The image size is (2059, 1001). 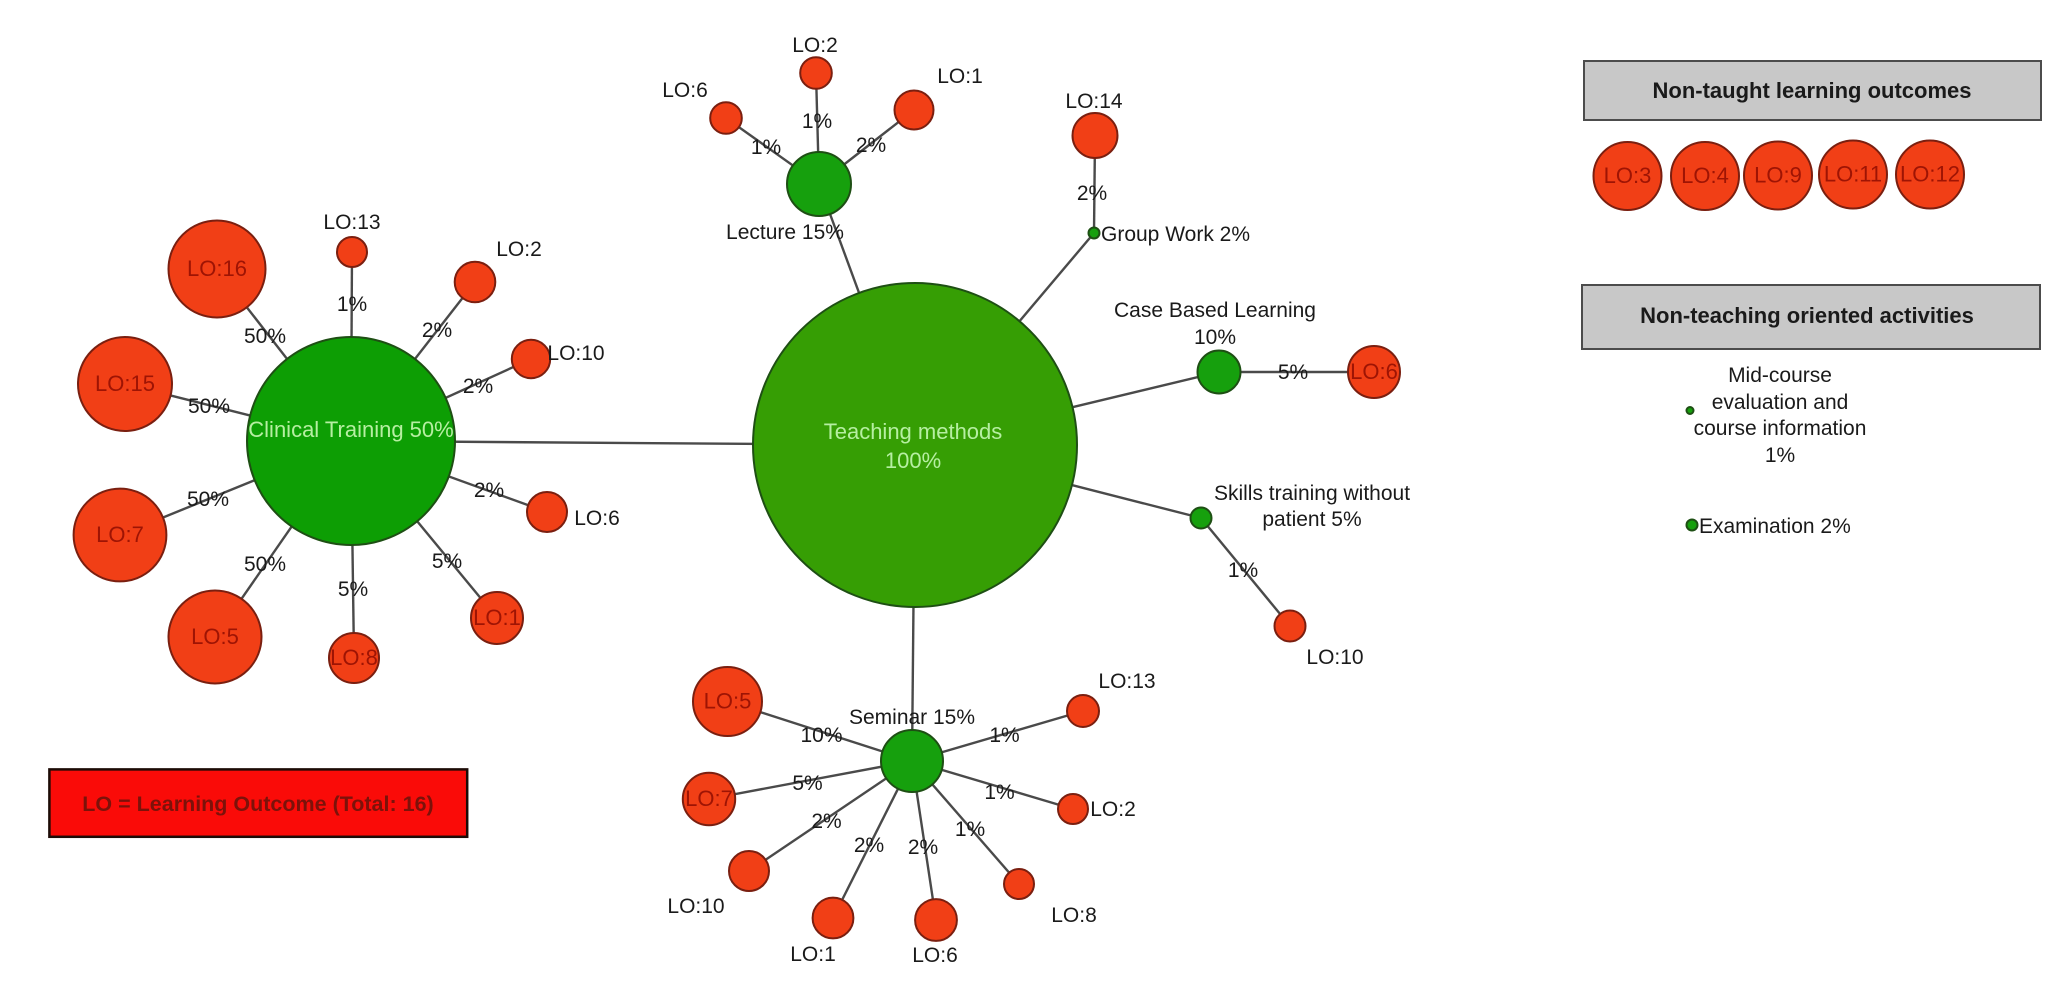 I want to click on svg-text: 100%, so click(x=913, y=460).